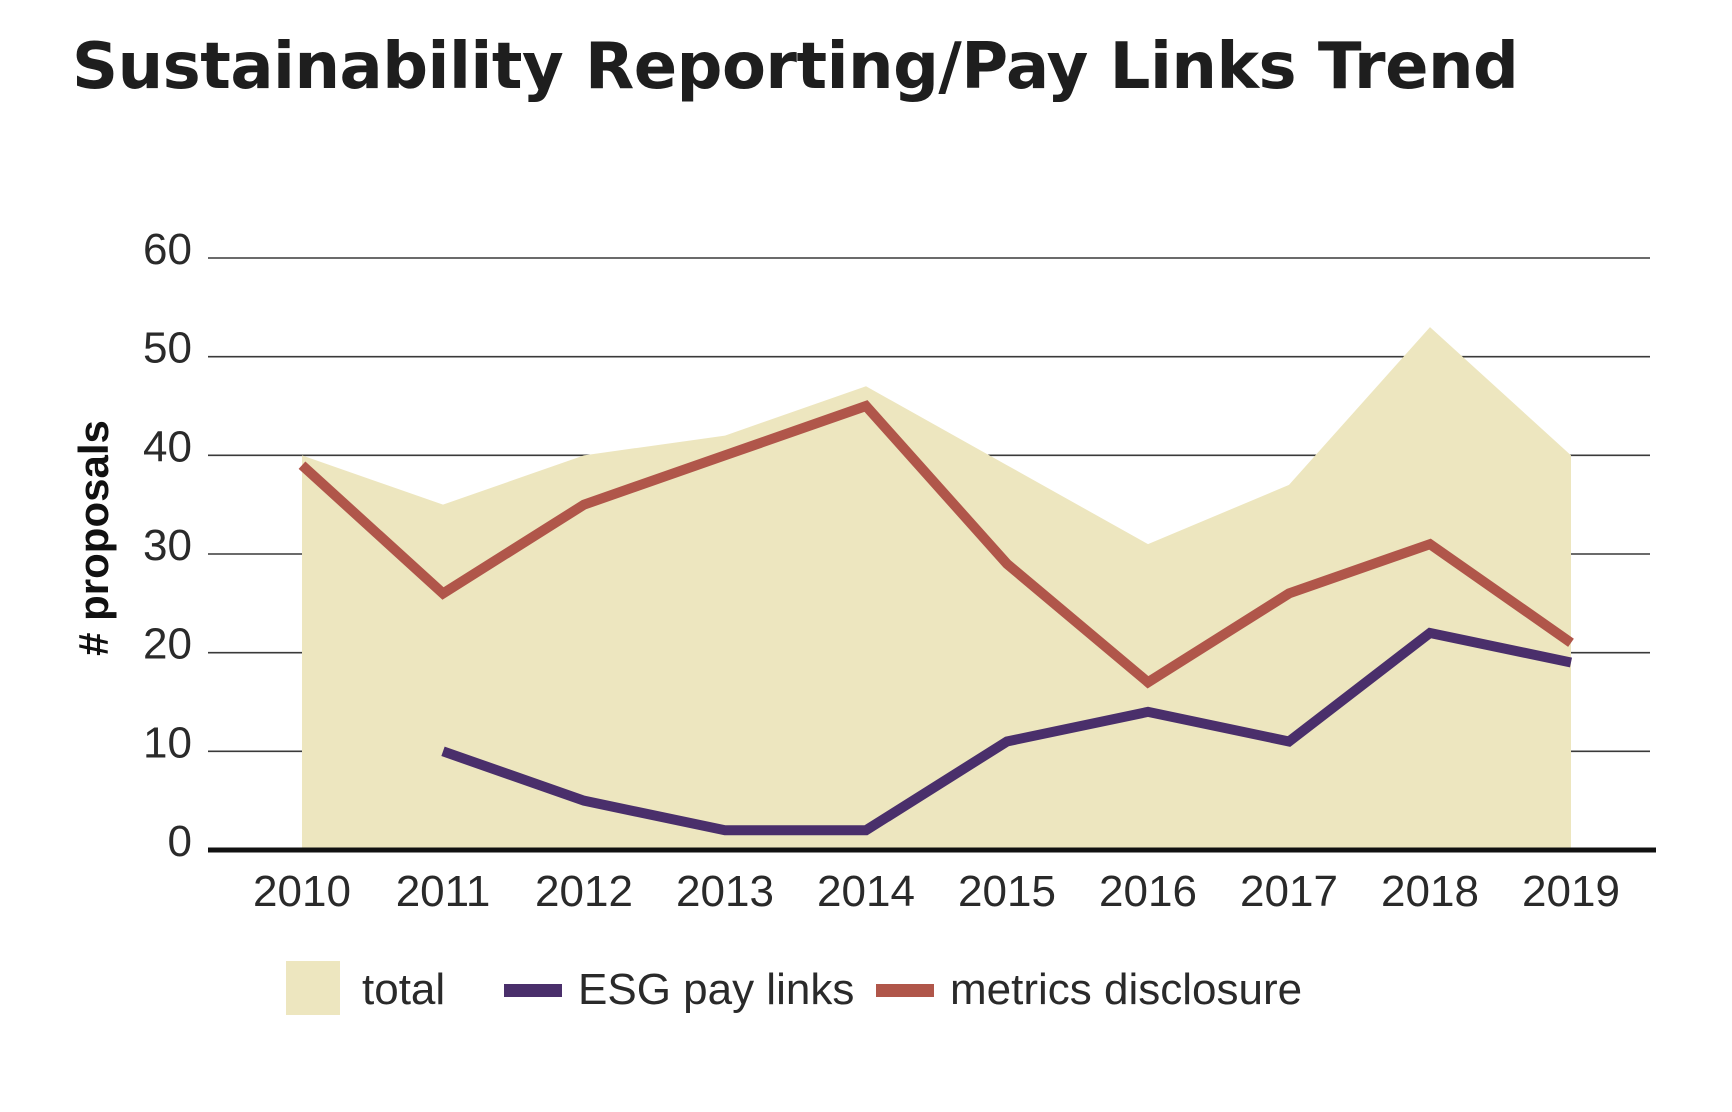  I want to click on y-tick-label: 10, so click(167, 742).